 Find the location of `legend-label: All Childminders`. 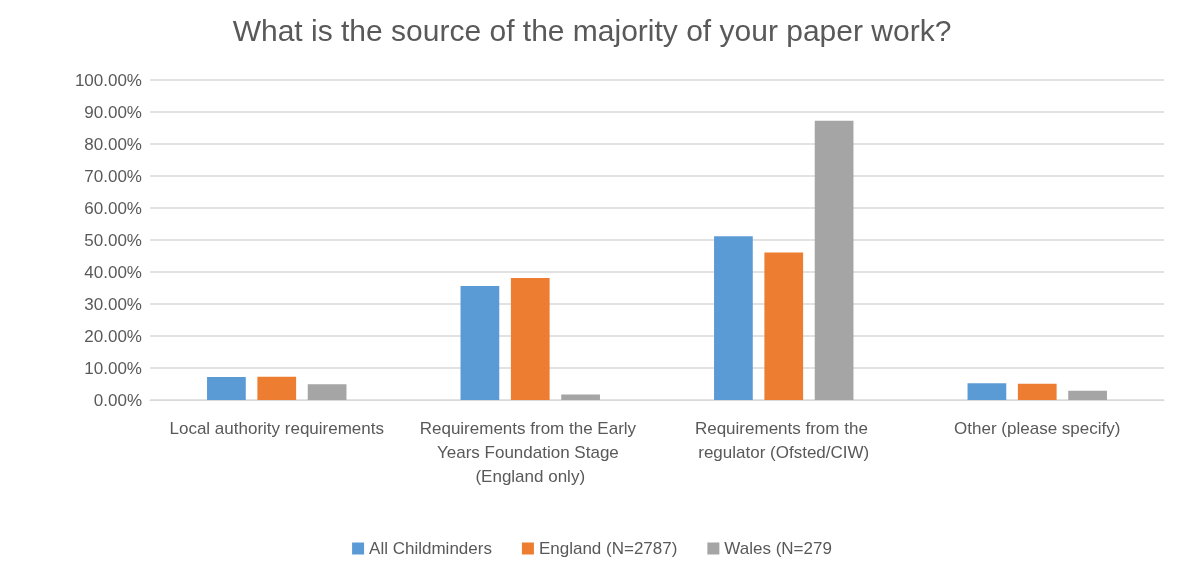

legend-label: All Childminders is located at coordinates (430, 548).